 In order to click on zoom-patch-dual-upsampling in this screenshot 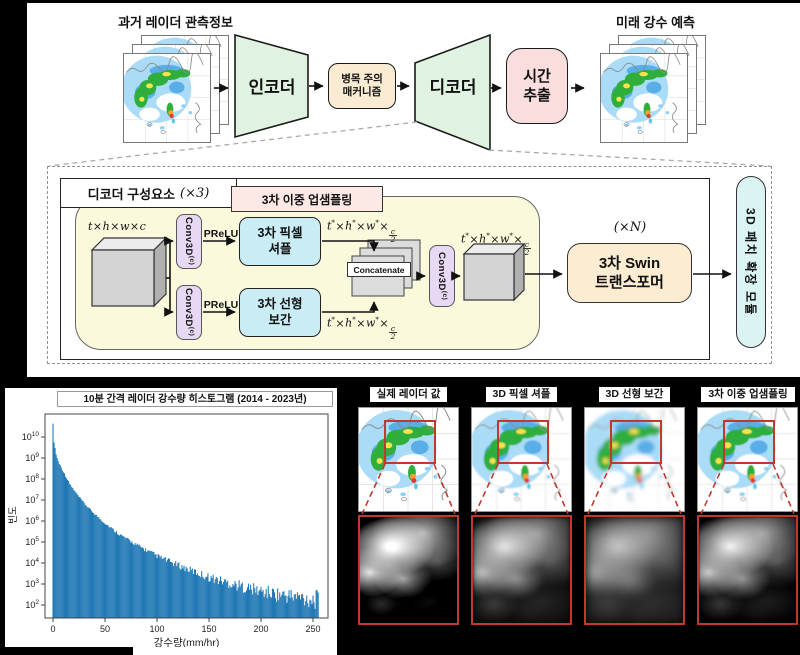, I will do `click(747, 570)`.